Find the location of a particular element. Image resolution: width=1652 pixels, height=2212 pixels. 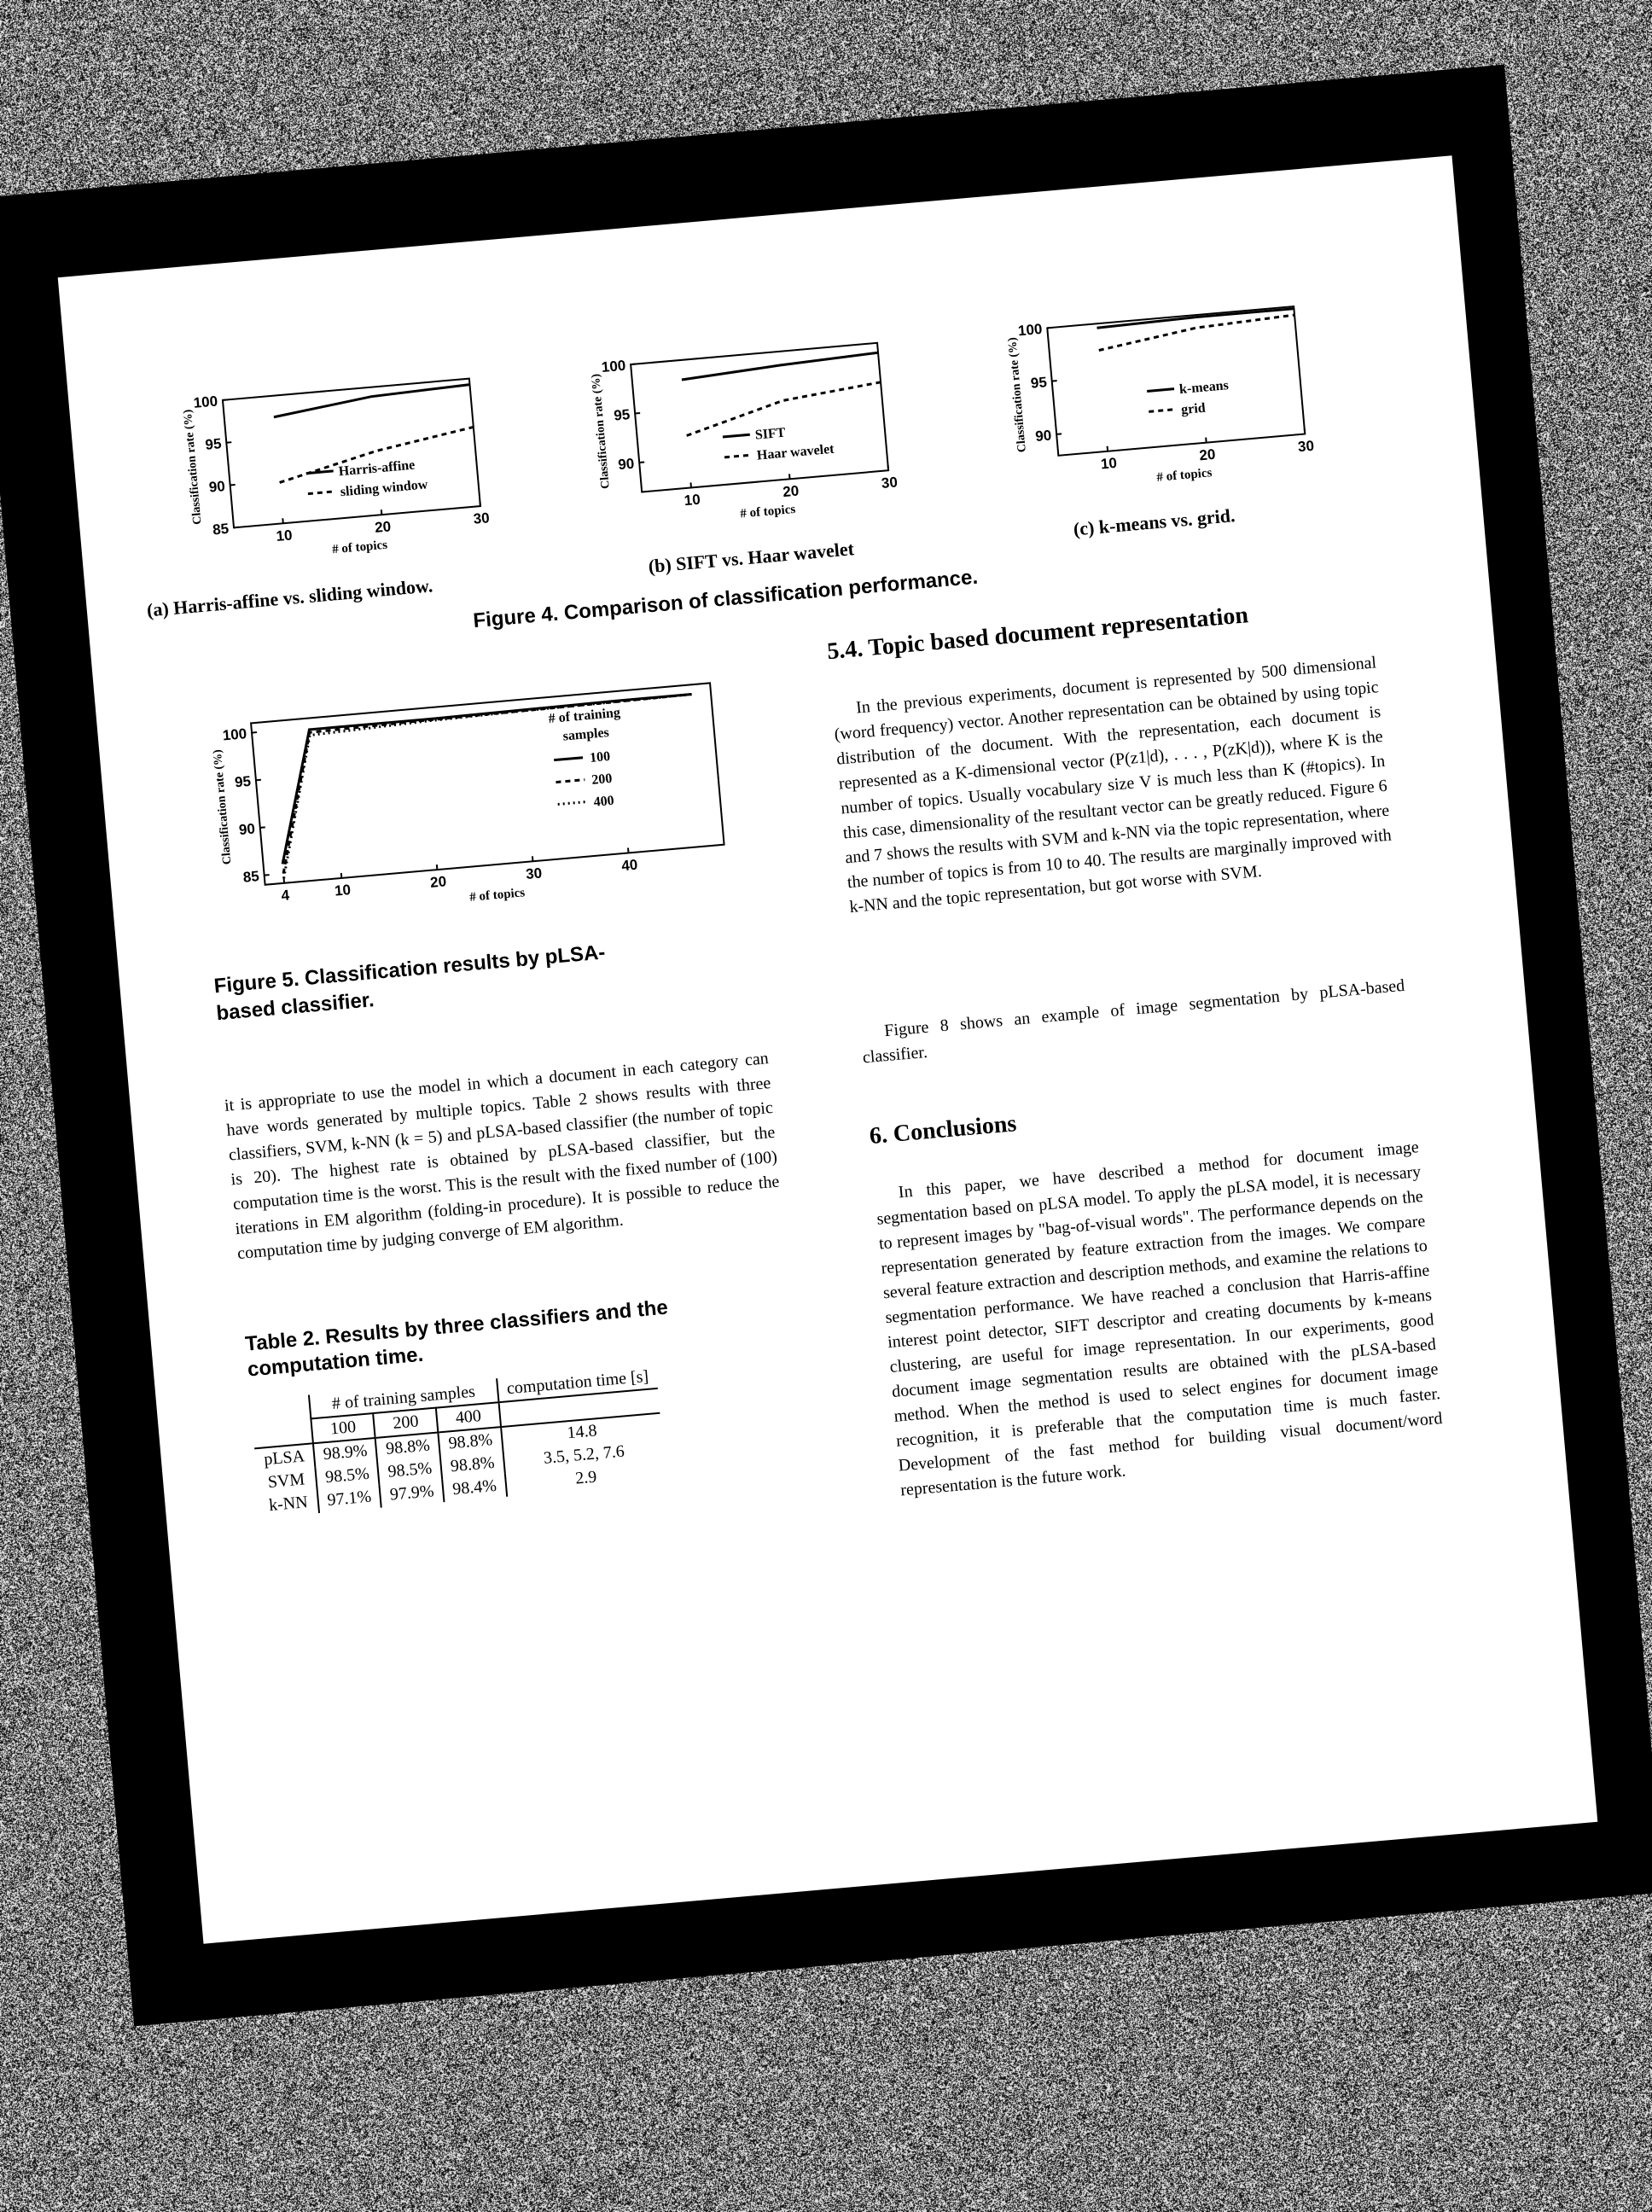

legend-label: sliding window is located at coordinates (384, 488).